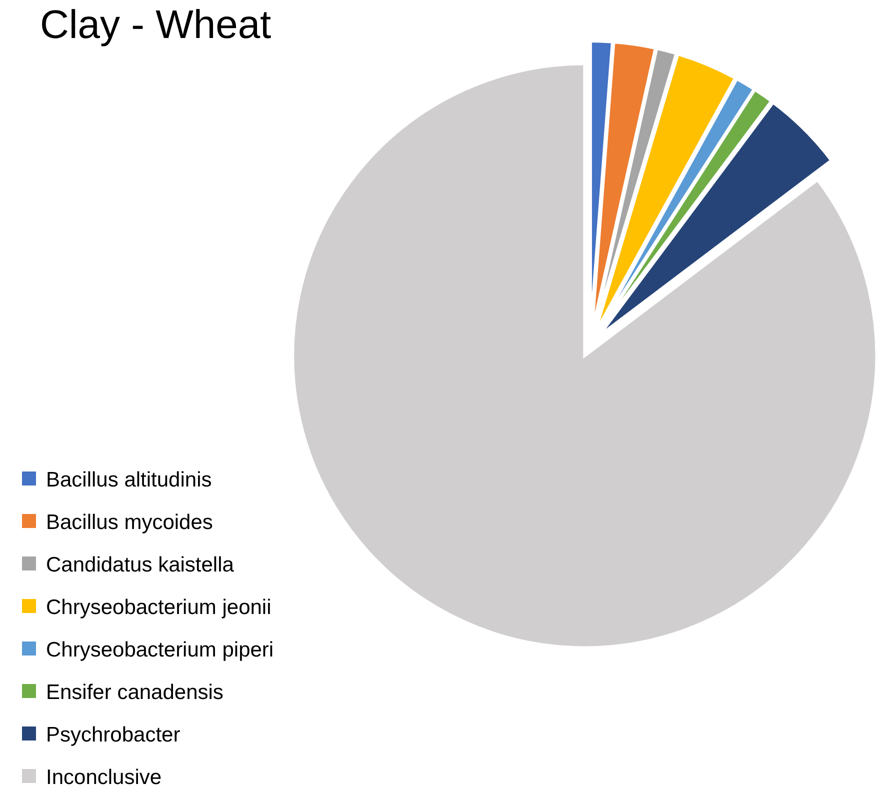  What do you see at coordinates (129, 480) in the screenshot?
I see `legend-label: Bacillus altitudinis` at bounding box center [129, 480].